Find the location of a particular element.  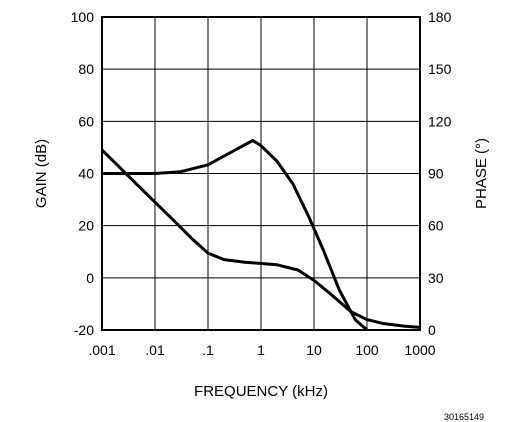

x-tick-label: .1 is located at coordinates (208, 350).